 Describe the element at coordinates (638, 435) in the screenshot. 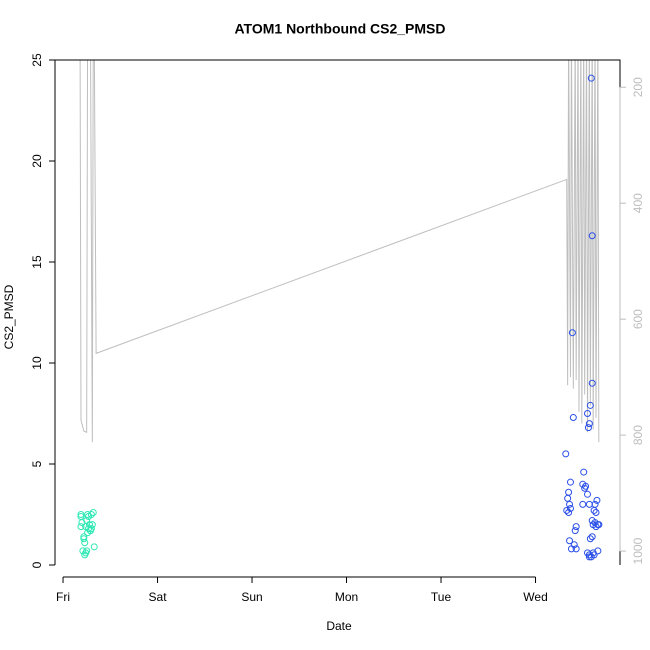

I see `y2-tick-label: 800` at that location.